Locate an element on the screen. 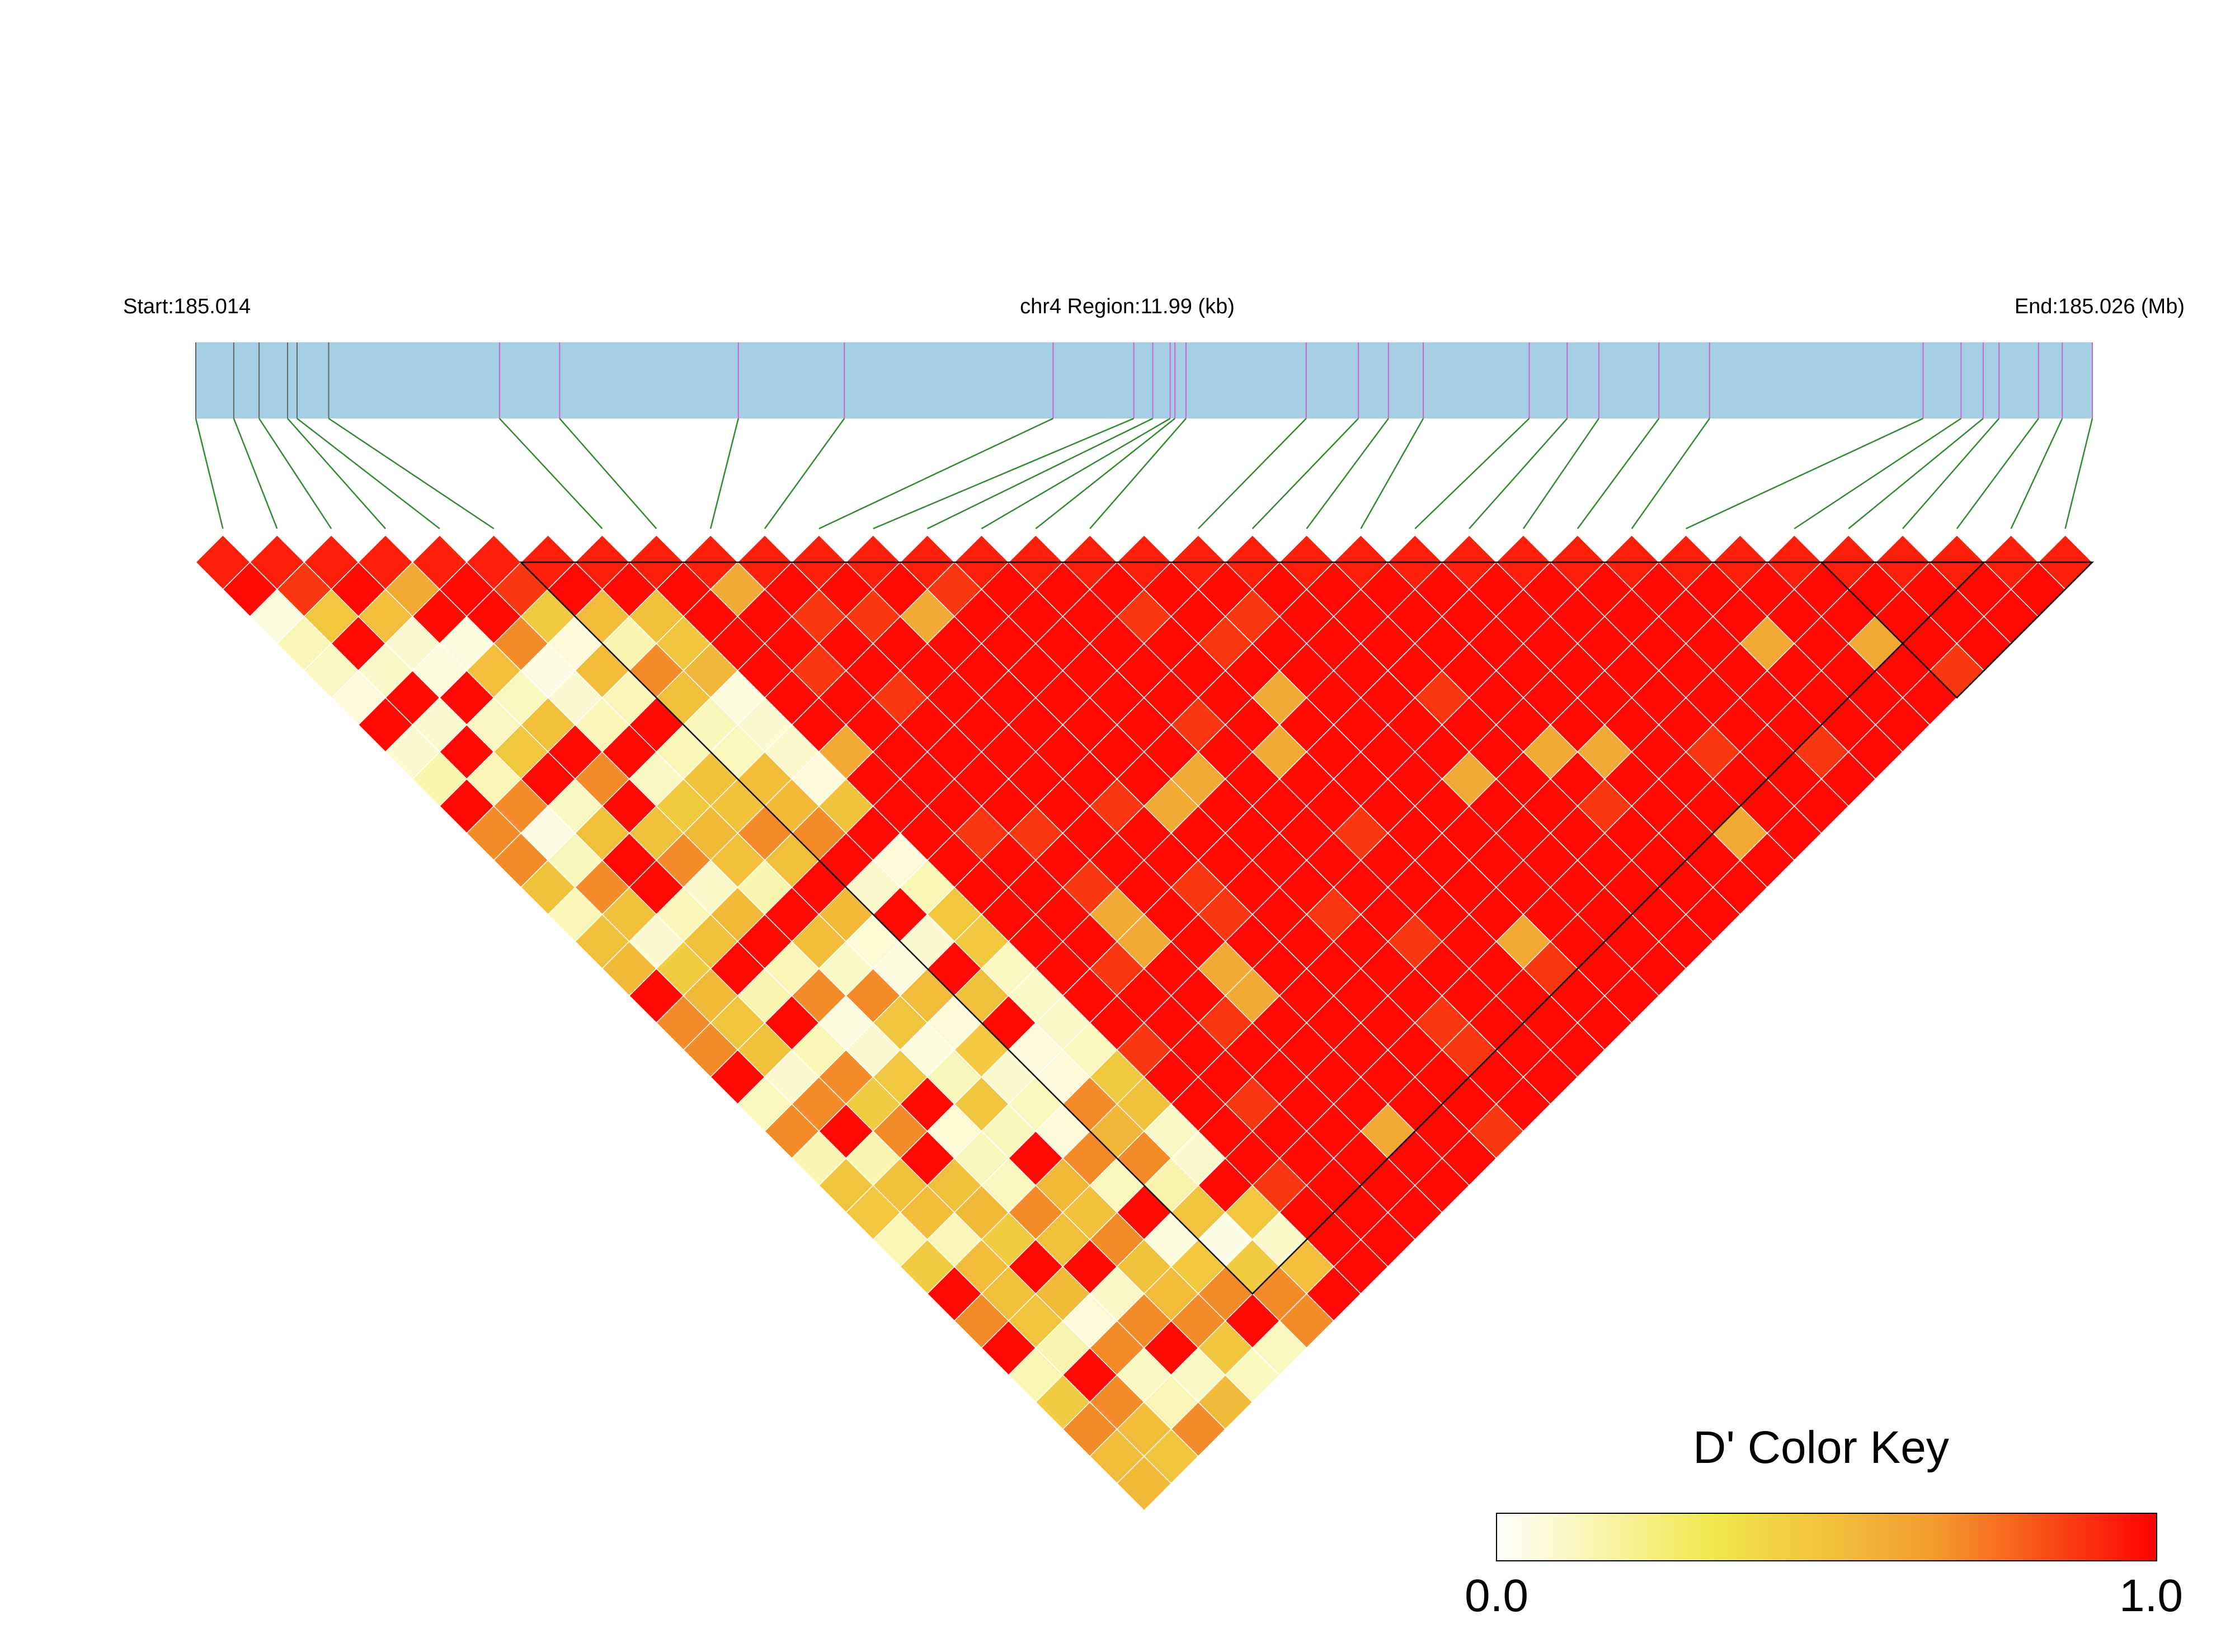 This screenshot has width=2235, height=1652. color-key-bar is located at coordinates (1827, 1537).